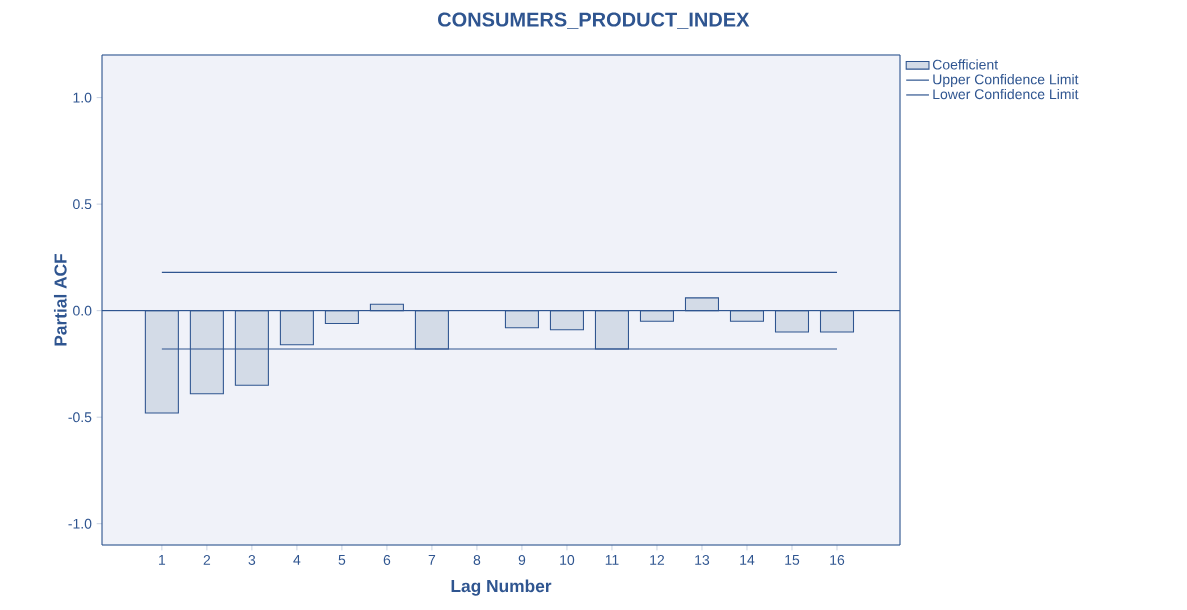  I want to click on x-tick-label: 7, so click(432, 560).